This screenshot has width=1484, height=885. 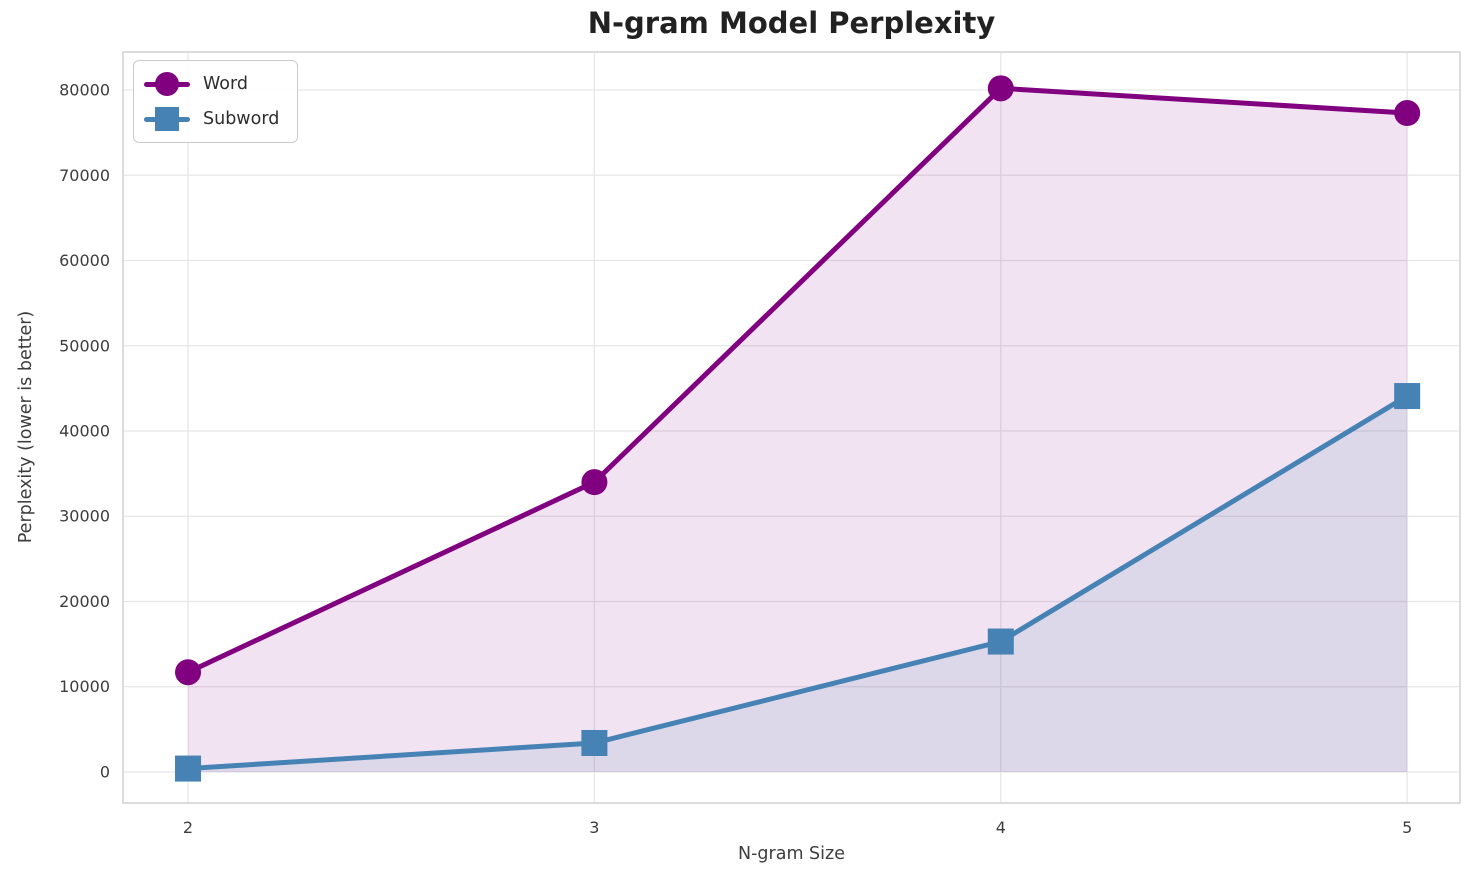 I want to click on svg-text: 30000, so click(x=84, y=516).